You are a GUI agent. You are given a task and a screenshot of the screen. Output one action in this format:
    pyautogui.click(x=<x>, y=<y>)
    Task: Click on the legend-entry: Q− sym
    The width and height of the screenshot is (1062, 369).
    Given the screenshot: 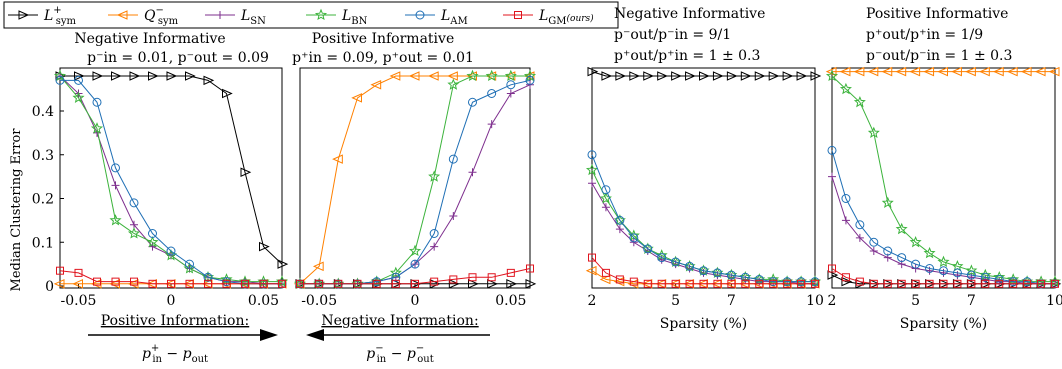 What is the action you would take?
    pyautogui.click(x=143, y=16)
    